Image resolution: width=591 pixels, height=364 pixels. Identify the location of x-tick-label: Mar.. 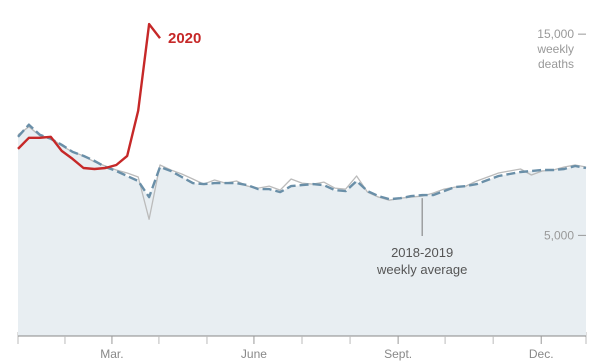
(111, 354).